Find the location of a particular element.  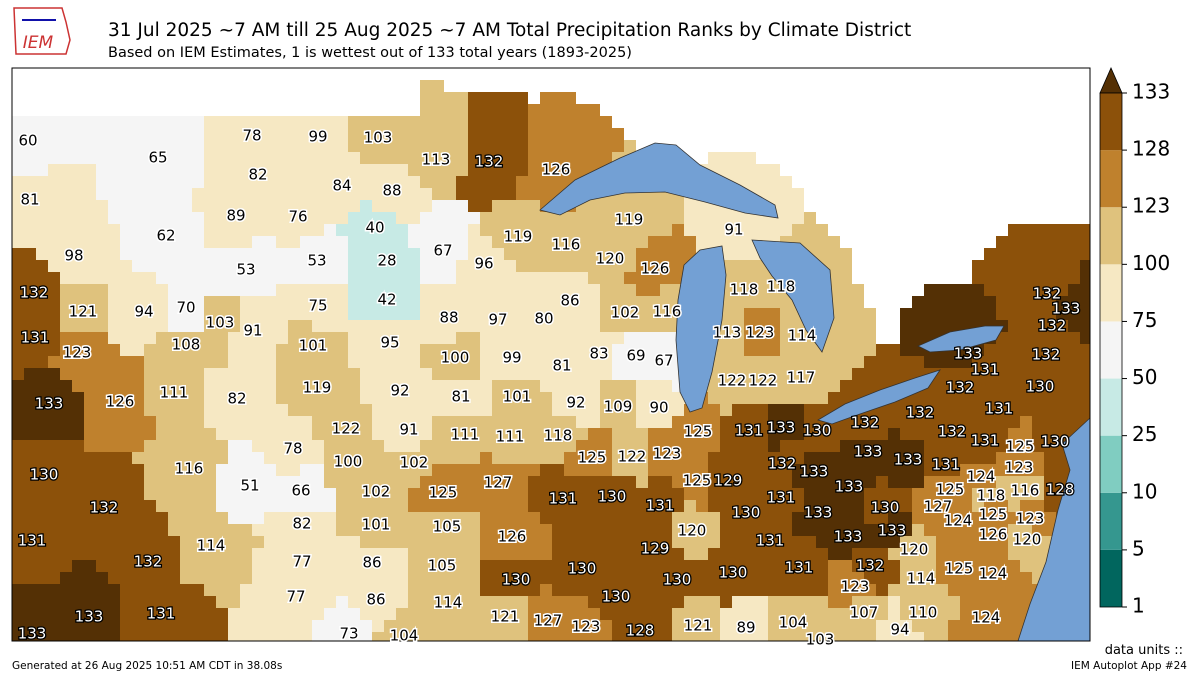

district-rank: 28 is located at coordinates (386, 261).